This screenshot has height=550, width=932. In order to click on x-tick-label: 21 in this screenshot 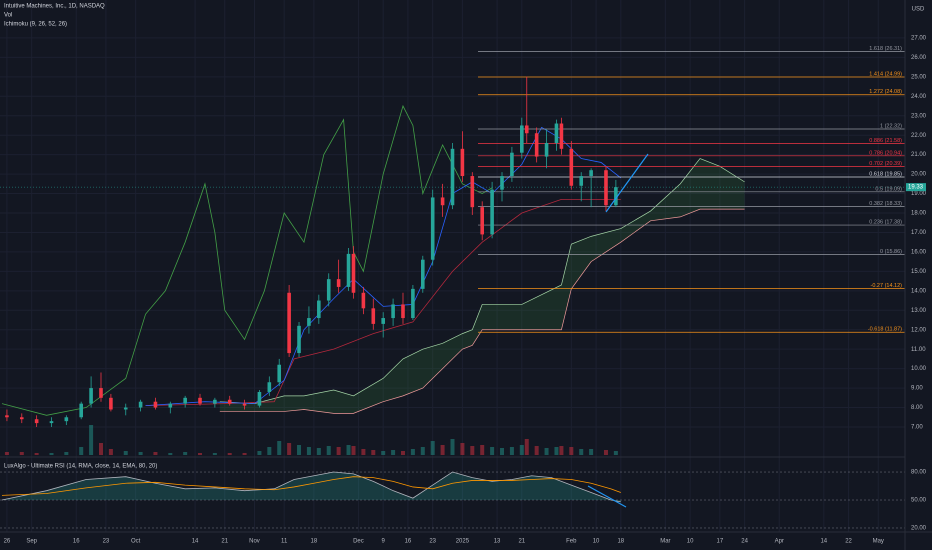, I will do `click(224, 542)`.